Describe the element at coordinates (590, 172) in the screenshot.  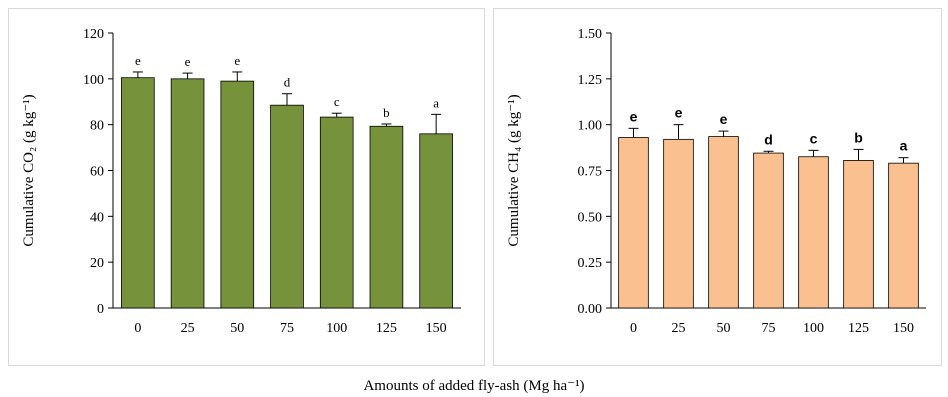
I see `y-tick-label: 0.75` at that location.